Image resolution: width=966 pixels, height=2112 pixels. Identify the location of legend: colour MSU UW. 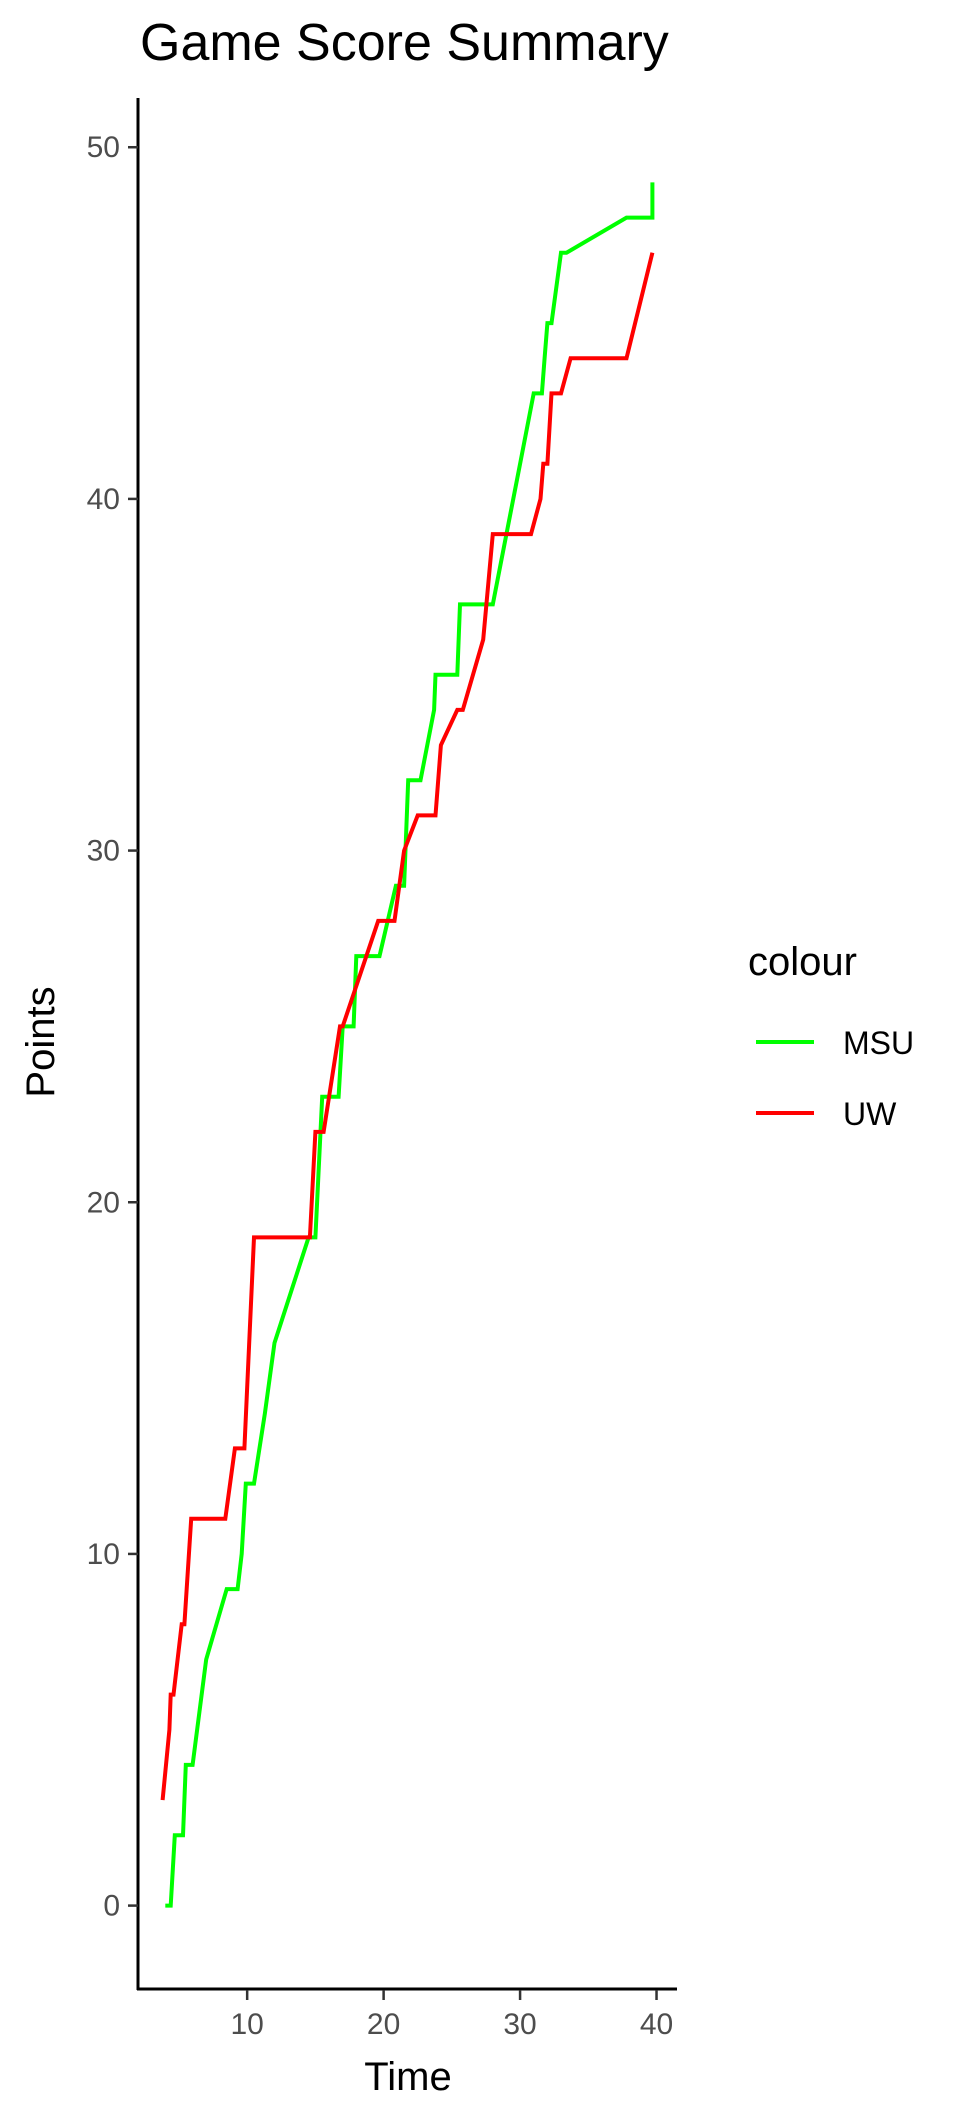
(831, 1036).